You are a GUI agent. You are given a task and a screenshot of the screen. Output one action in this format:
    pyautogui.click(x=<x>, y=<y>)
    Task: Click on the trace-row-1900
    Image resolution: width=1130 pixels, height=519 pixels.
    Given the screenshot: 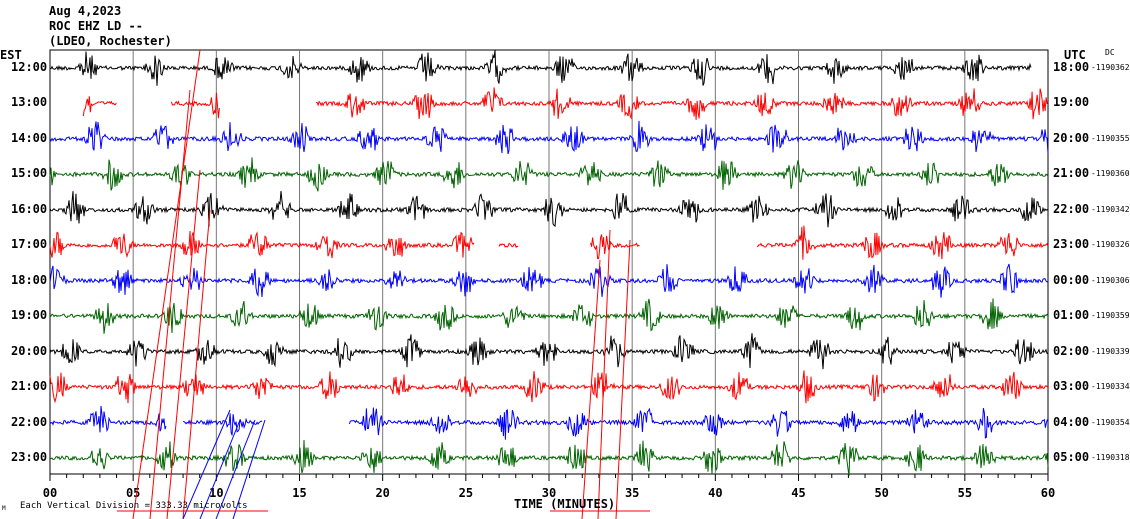 What is the action you would take?
    pyautogui.click(x=549, y=316)
    